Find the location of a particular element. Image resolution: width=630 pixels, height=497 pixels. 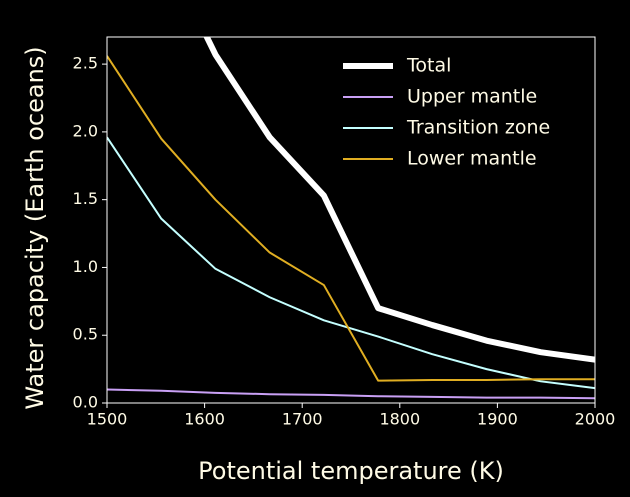

x-tick-label: 1600 is located at coordinates (204, 419).